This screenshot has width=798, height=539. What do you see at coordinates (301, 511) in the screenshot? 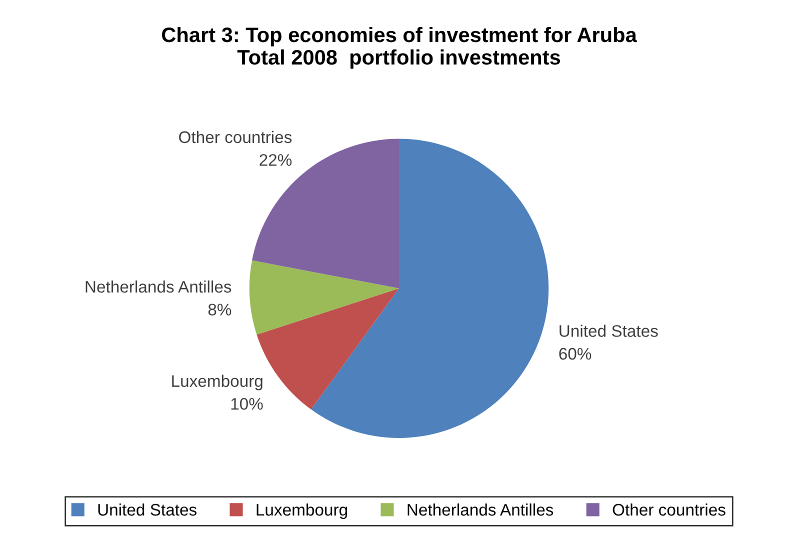
I see `legend-label: Luxembourg` at bounding box center [301, 511].